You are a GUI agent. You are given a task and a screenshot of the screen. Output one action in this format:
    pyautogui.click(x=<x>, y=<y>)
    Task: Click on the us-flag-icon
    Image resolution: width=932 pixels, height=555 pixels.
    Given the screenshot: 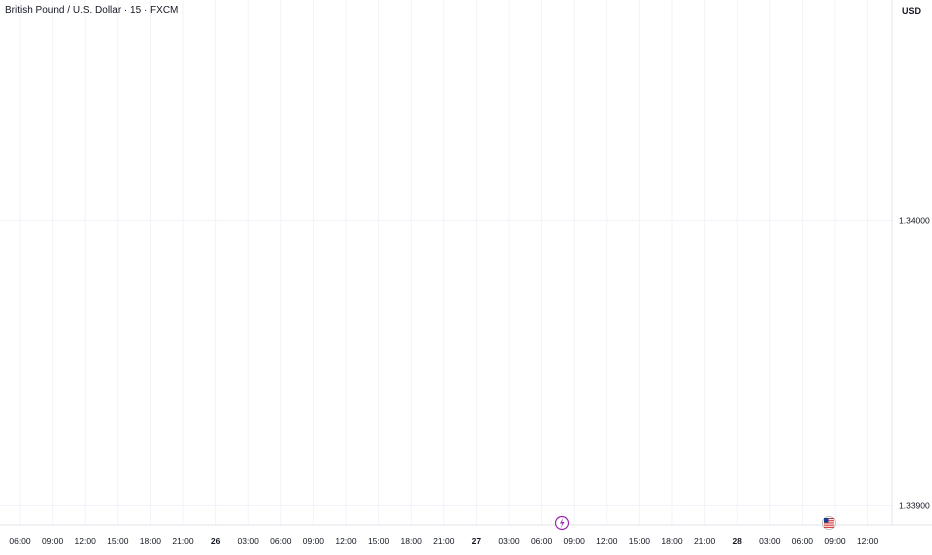 What is the action you would take?
    pyautogui.click(x=829, y=523)
    